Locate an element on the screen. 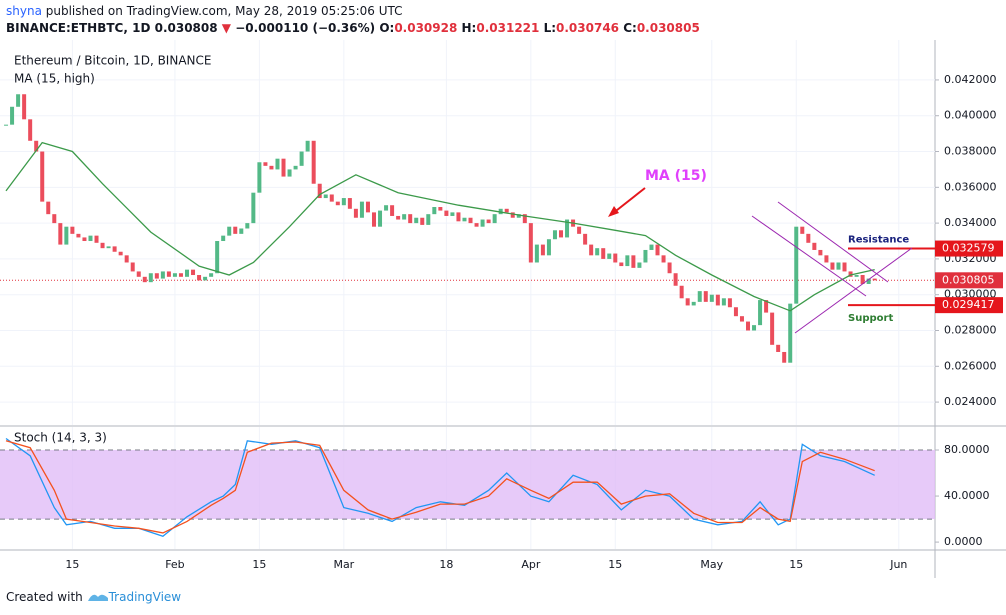 The width and height of the screenshot is (1006, 615). arrow: ▼ is located at coordinates (226, 28).